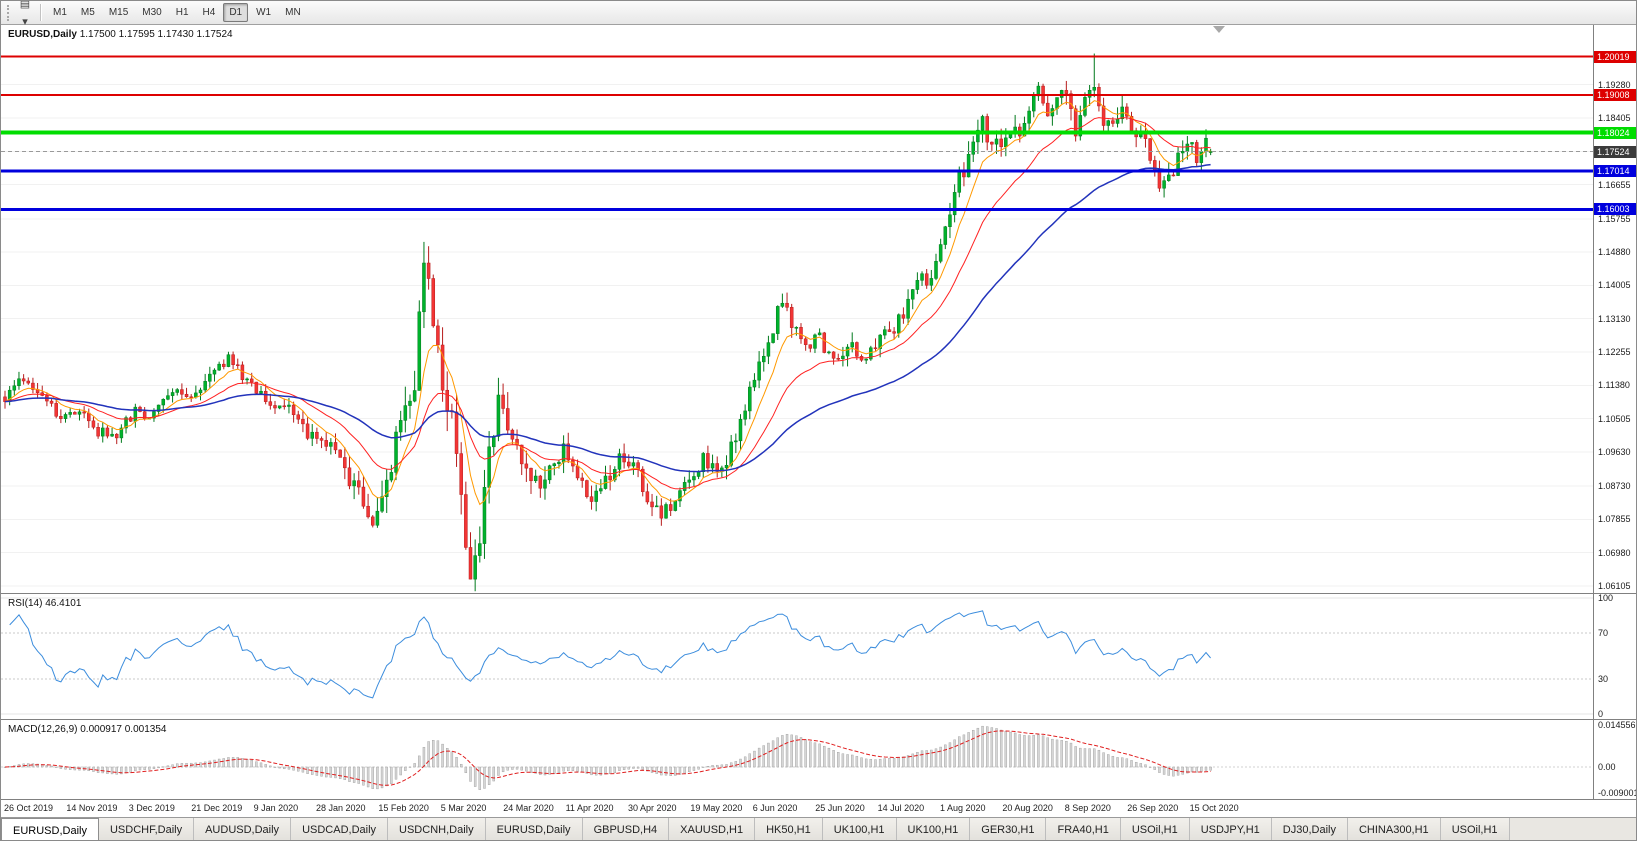 The image size is (1637, 841). I want to click on dropdown-caret-icon: ▾, so click(25, 22).